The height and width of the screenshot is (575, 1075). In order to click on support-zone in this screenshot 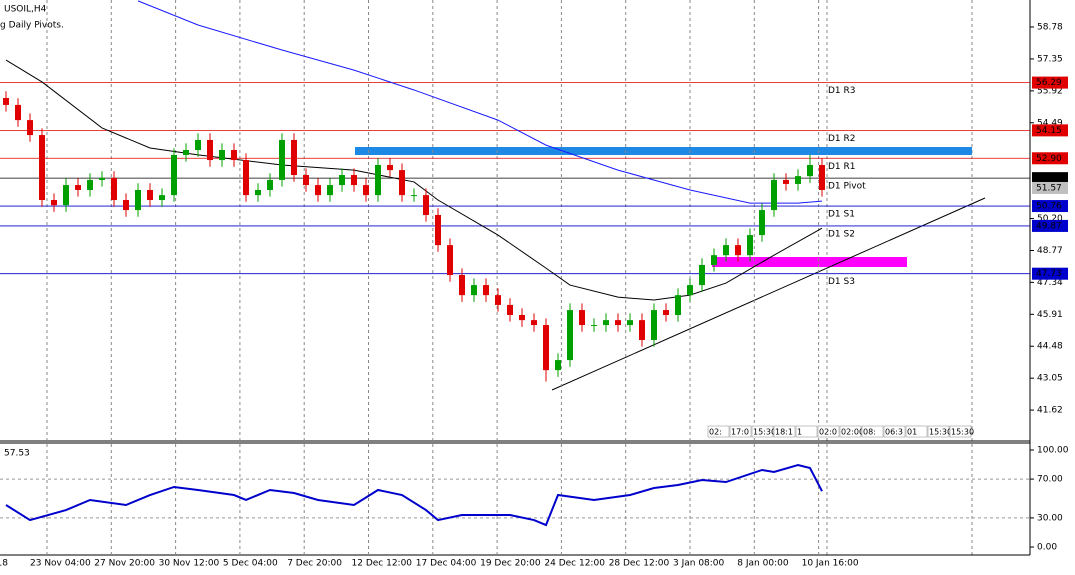, I will do `click(809, 262)`.